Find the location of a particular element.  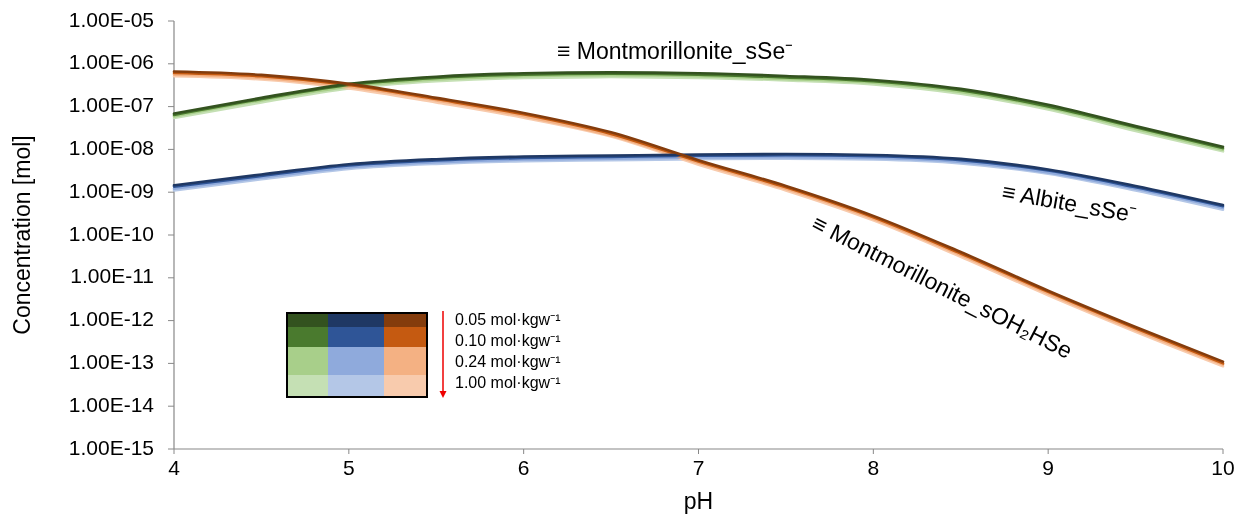

x-tick-label: 6 is located at coordinates (523, 467).